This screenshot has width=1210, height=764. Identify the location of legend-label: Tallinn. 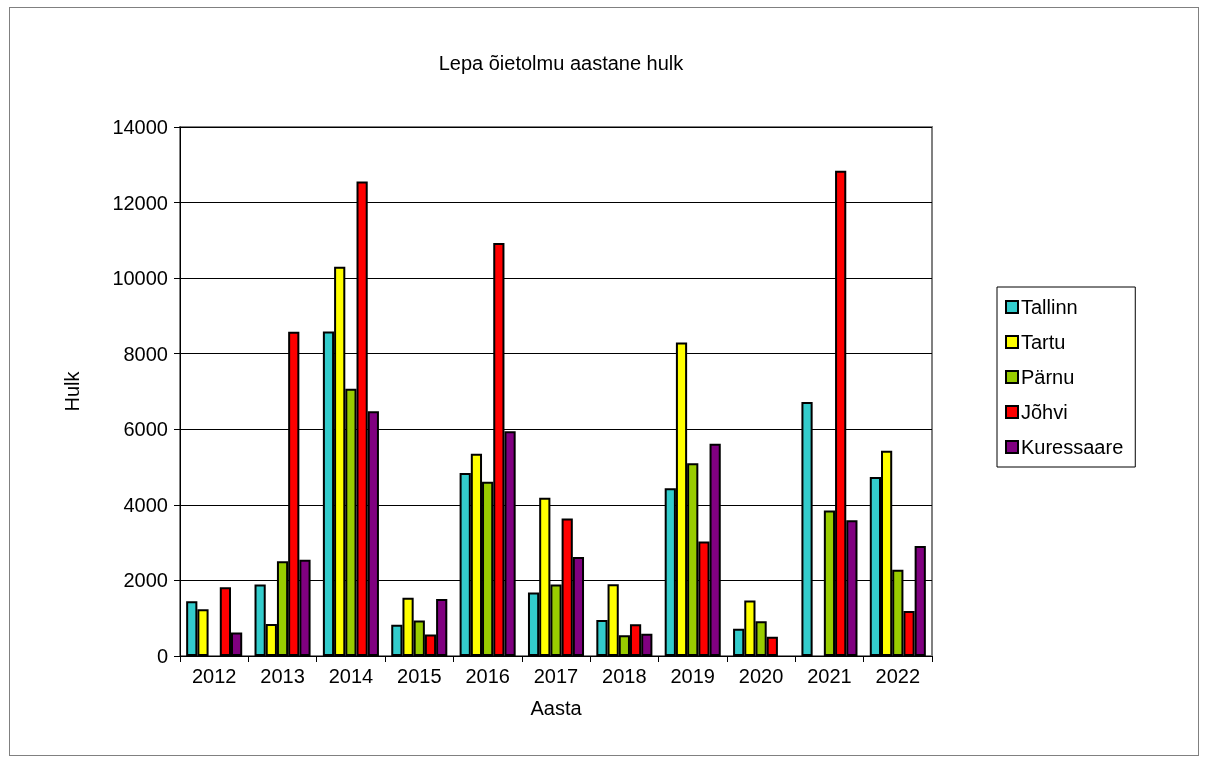
(1049, 307).